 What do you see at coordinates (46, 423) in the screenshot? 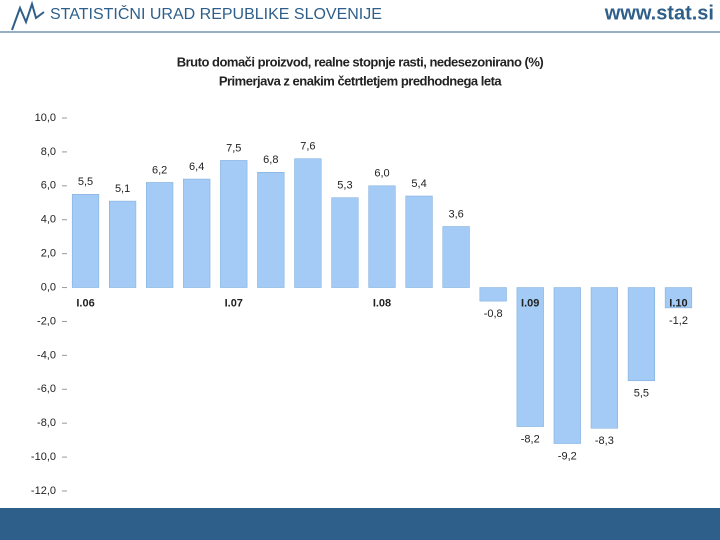
I see `y-tick-label: -8,0` at bounding box center [46, 423].